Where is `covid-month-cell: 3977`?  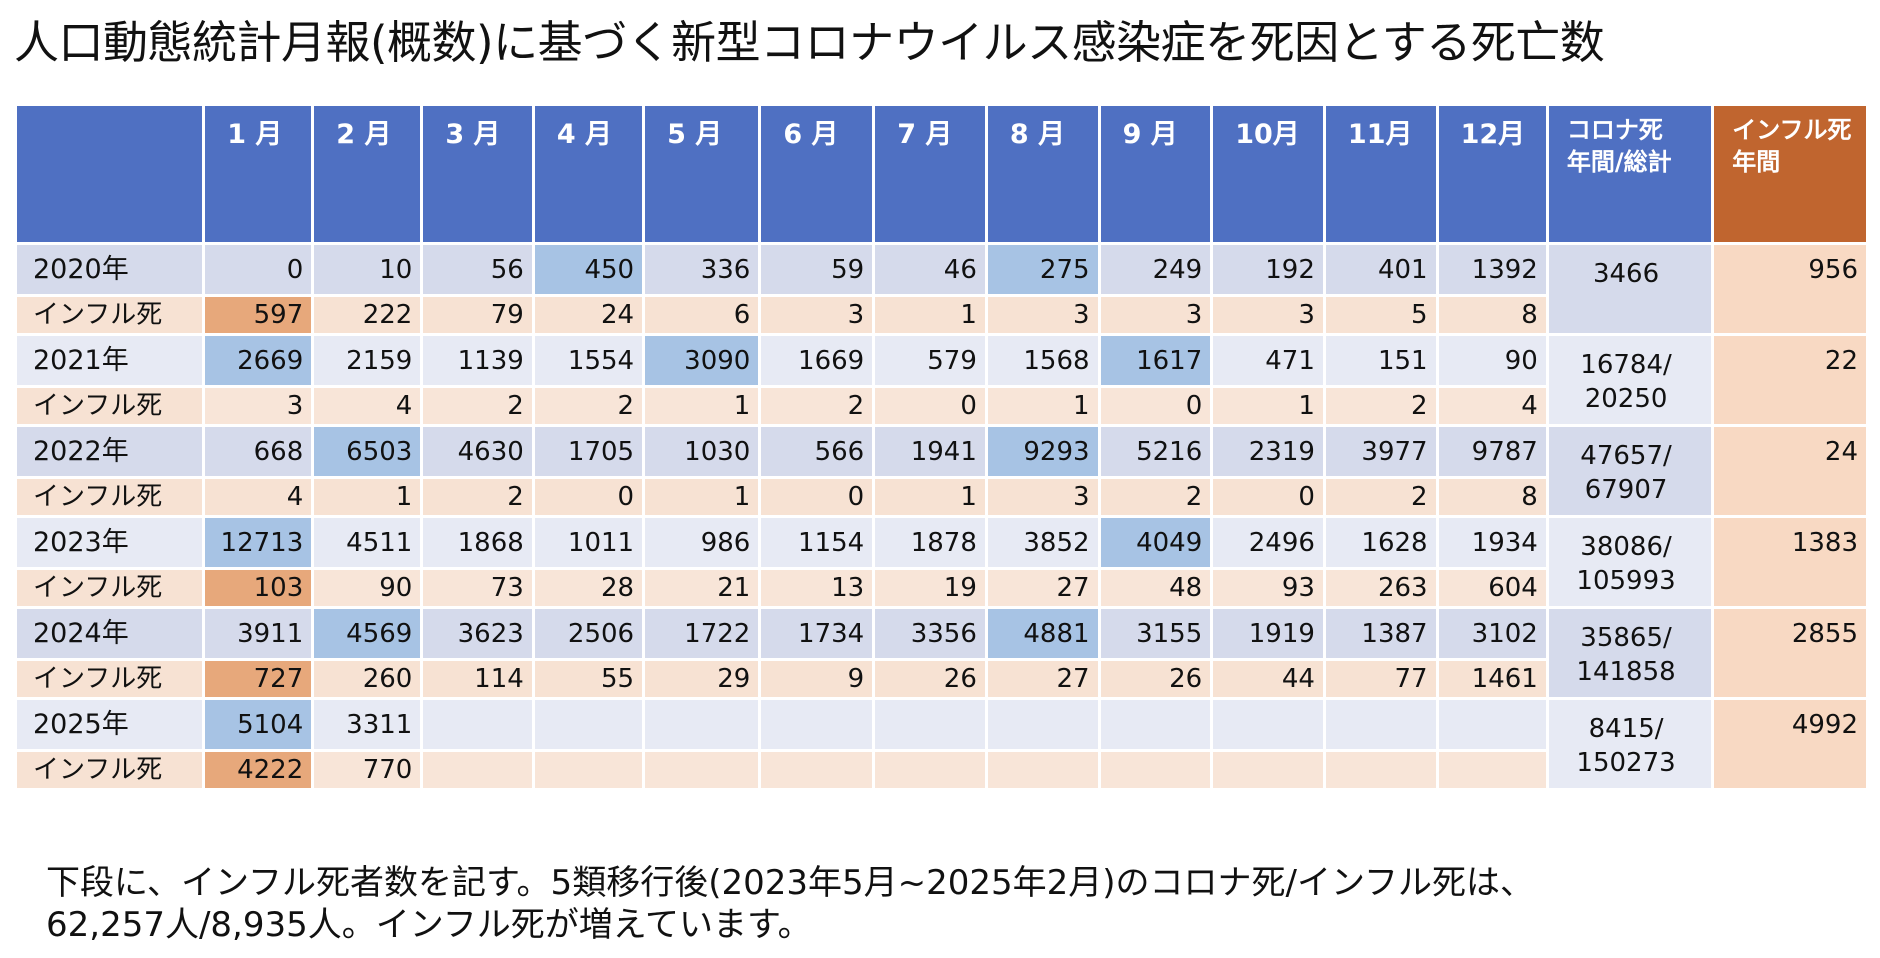
covid-month-cell: 3977 is located at coordinates (1380, 451).